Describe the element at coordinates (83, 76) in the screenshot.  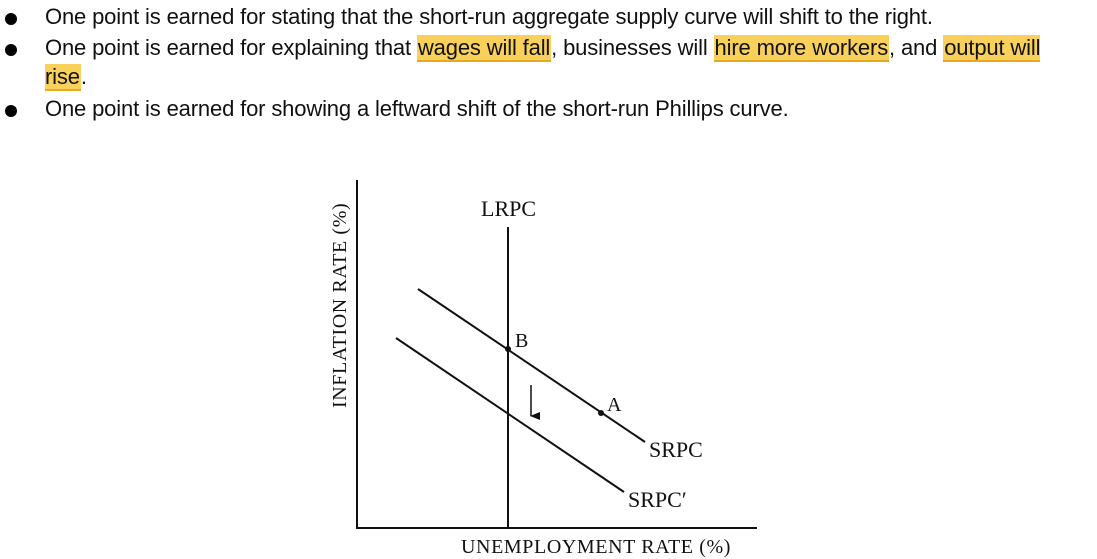
I see `text-segment: .` at that location.